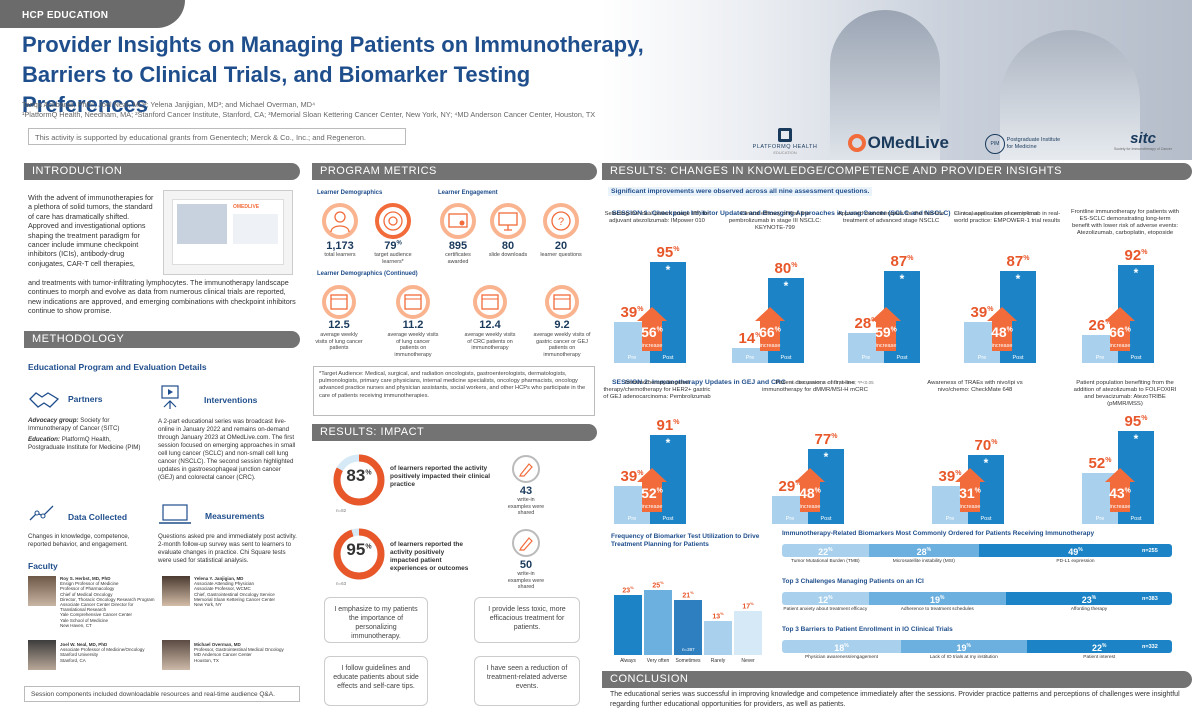  Describe the element at coordinates (1100, 358) in the screenshot. I see `pre-axis-label-4: Pre` at that location.